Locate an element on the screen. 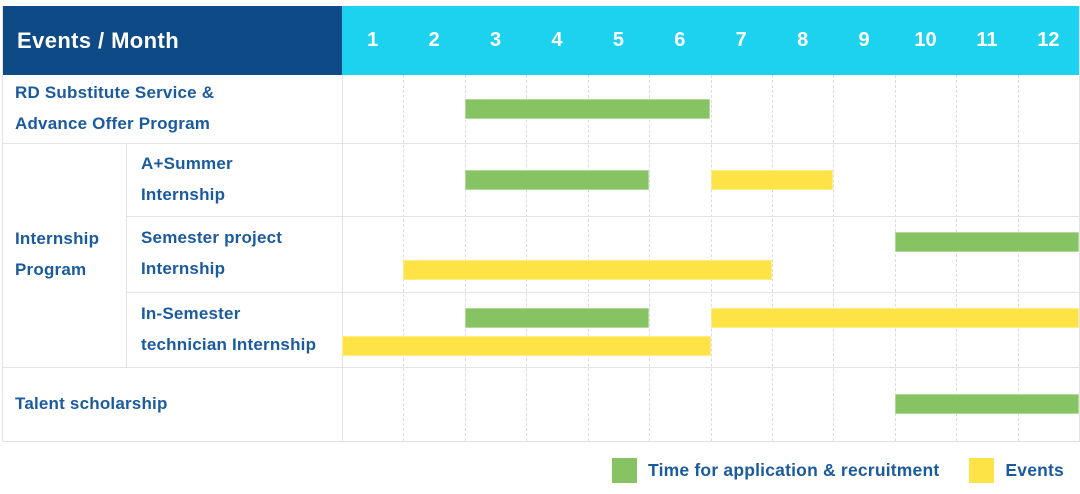  month-header-11: 11 is located at coordinates (987, 40).